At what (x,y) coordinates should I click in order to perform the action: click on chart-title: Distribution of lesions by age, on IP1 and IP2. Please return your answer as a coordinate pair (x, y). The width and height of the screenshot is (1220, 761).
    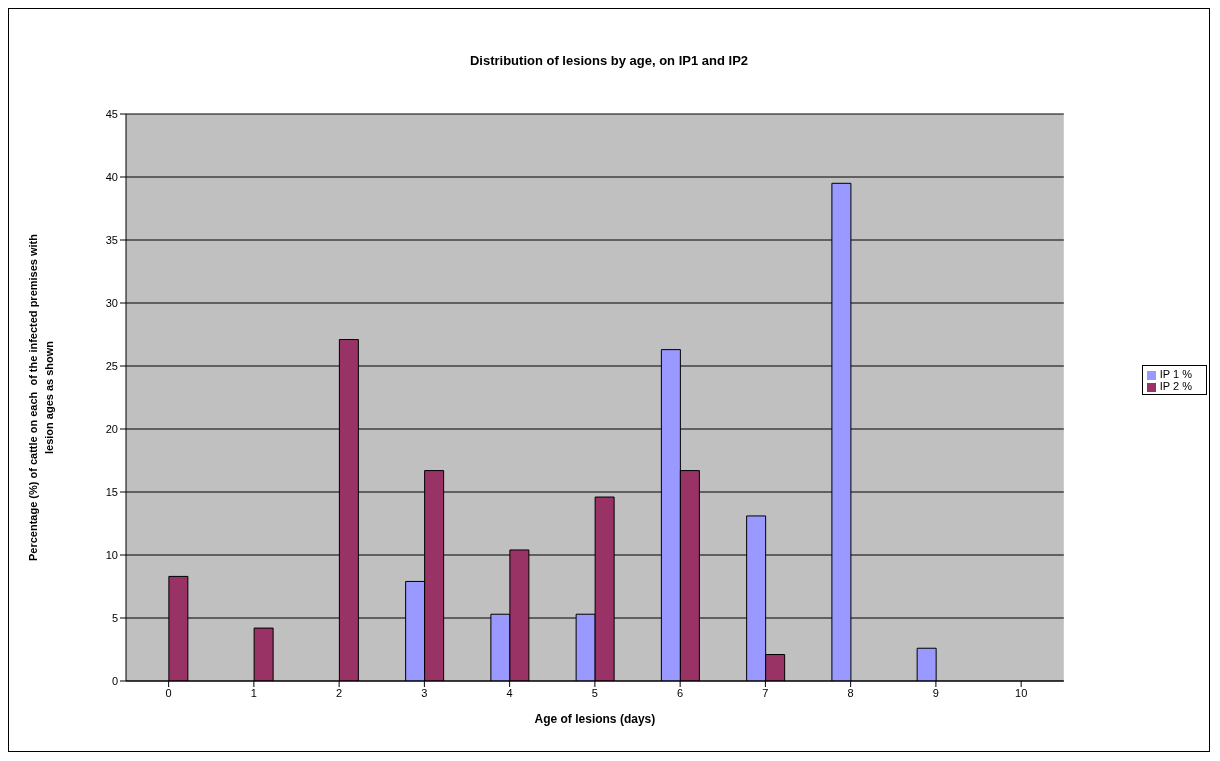
    Looking at the image, I should click on (609, 60).